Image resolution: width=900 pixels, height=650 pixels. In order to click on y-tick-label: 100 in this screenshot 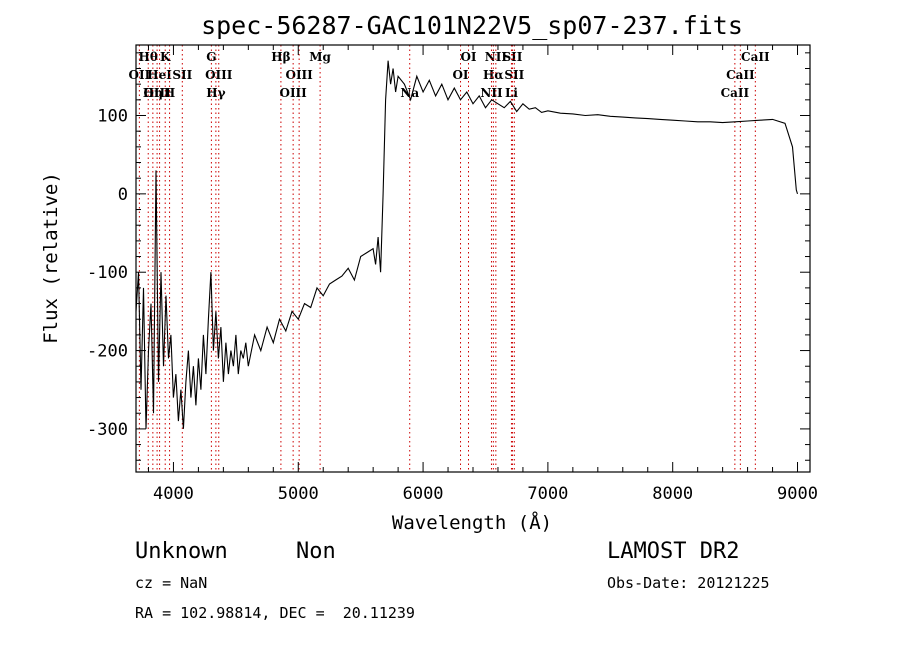, I will do `click(112, 117)`.